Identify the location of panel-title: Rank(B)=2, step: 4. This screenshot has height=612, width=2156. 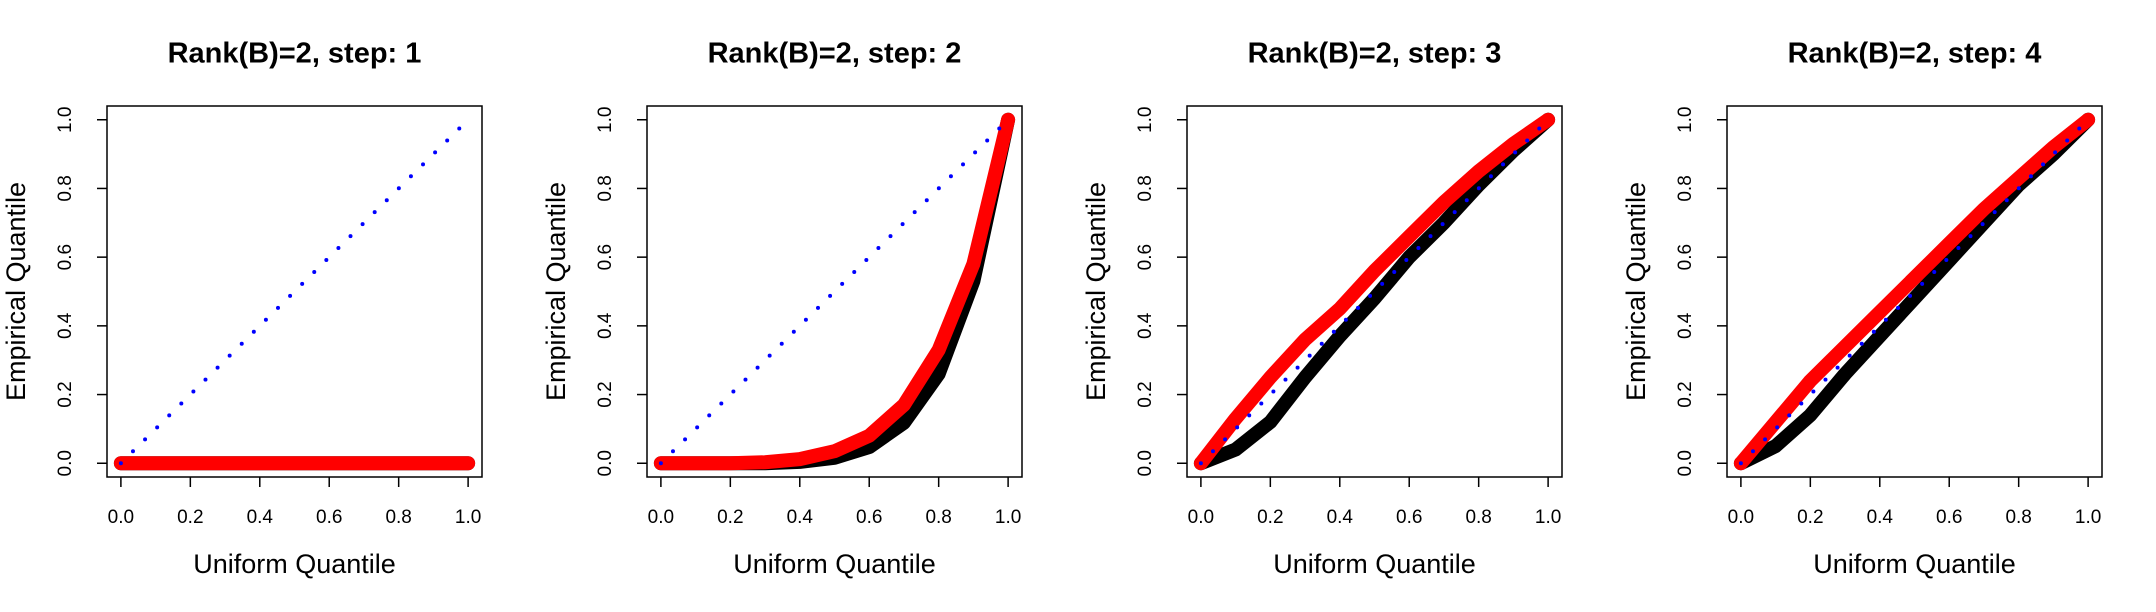
(1915, 54).